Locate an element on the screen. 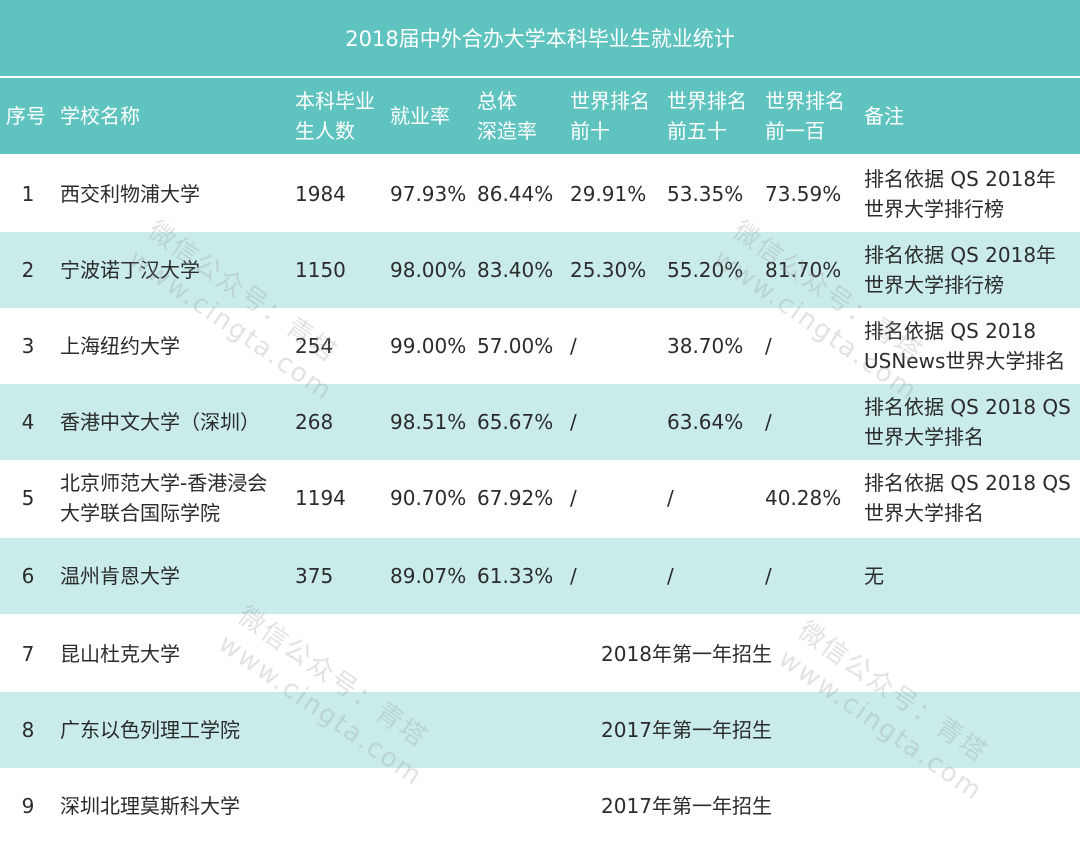 The image size is (1080, 845). name-line: 北京师范大学-香港浸会 is located at coordinates (164, 483).